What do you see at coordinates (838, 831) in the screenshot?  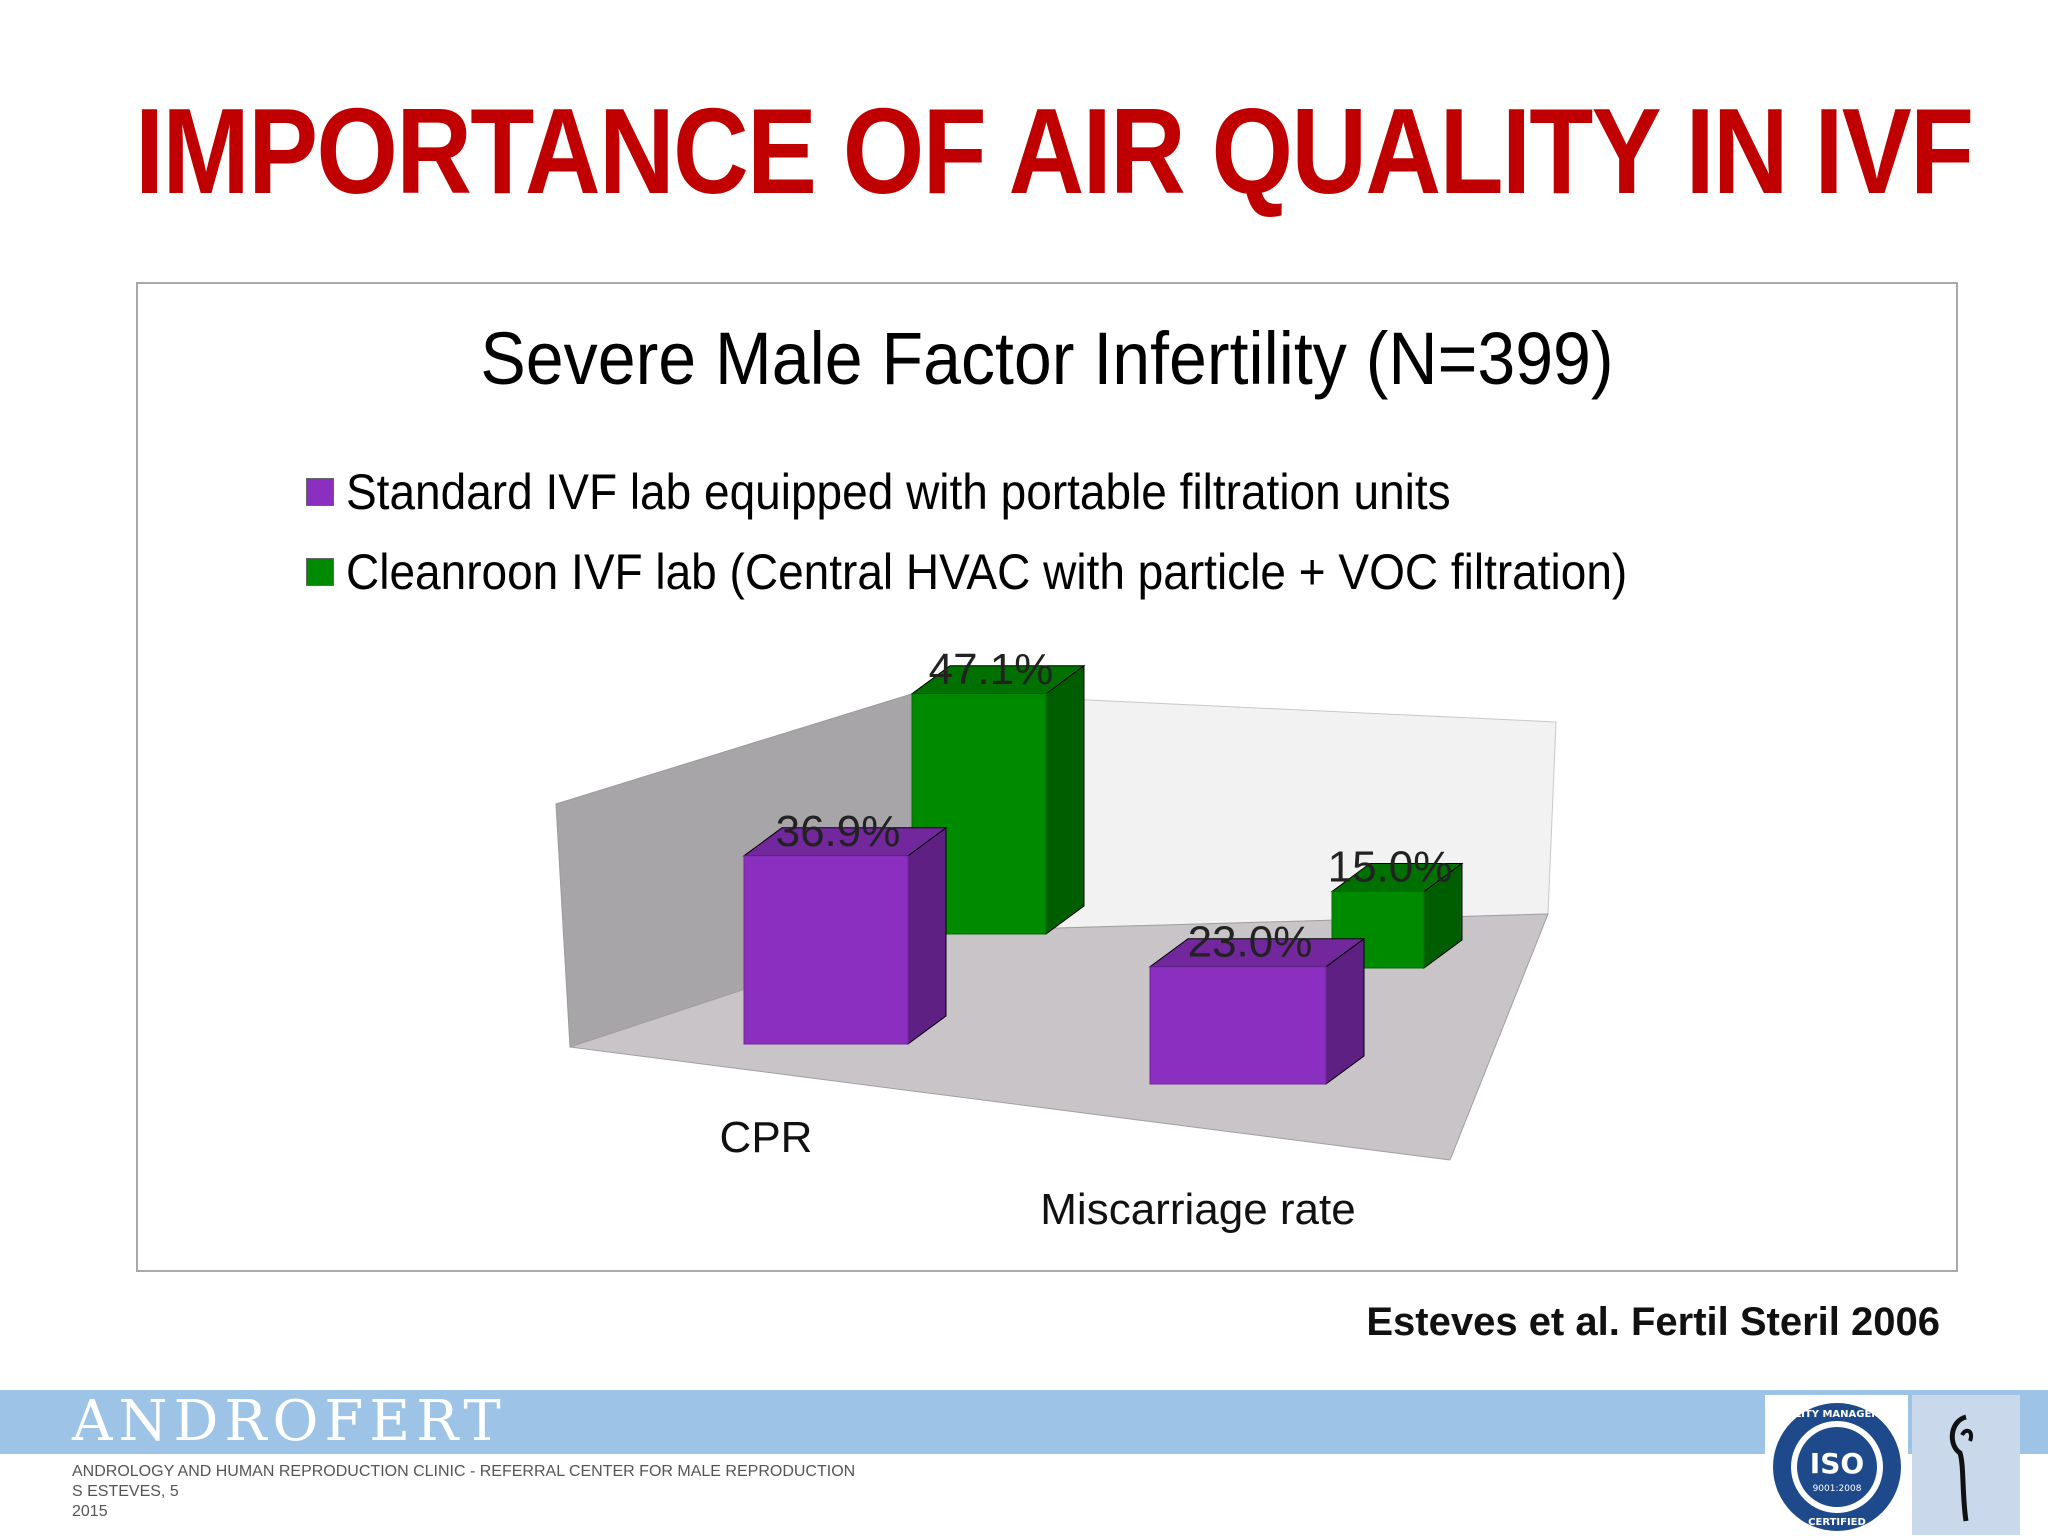 I see `data-label-cpr-series-1: 36.9%` at bounding box center [838, 831].